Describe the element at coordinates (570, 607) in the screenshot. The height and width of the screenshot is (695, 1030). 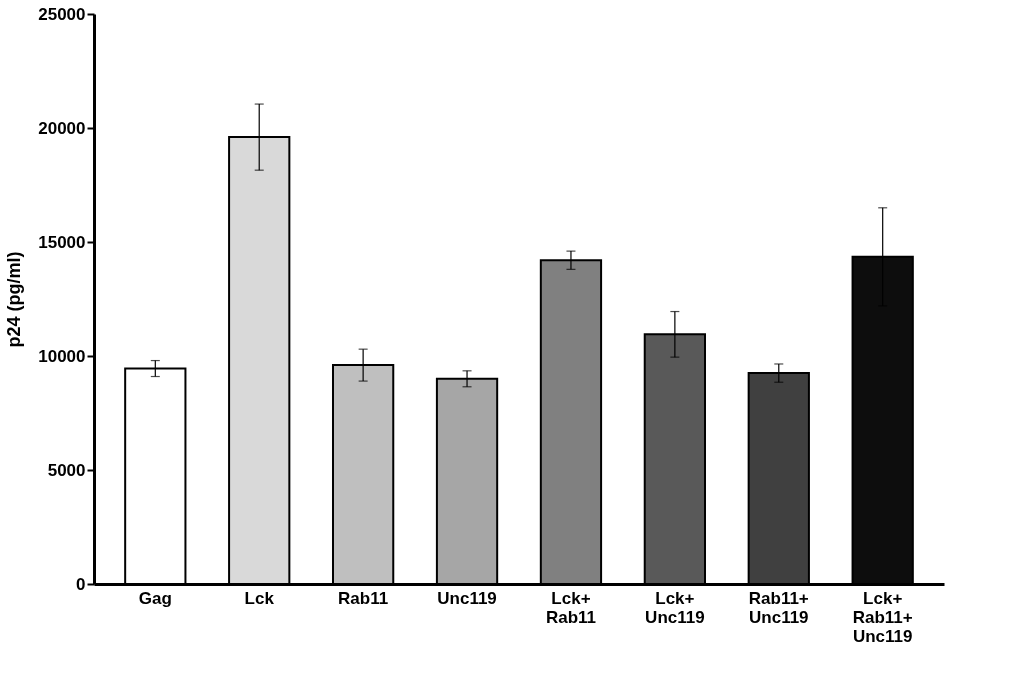
I see `x-tick-label: Lck+ Rab11` at that location.